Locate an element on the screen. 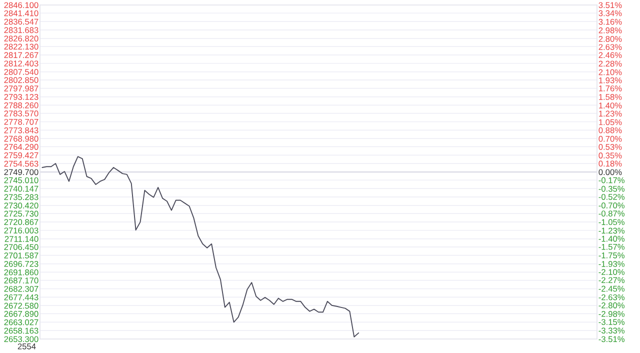 The width and height of the screenshot is (640, 353). y-tick-label: 2788.260 is located at coordinates (21, 105).